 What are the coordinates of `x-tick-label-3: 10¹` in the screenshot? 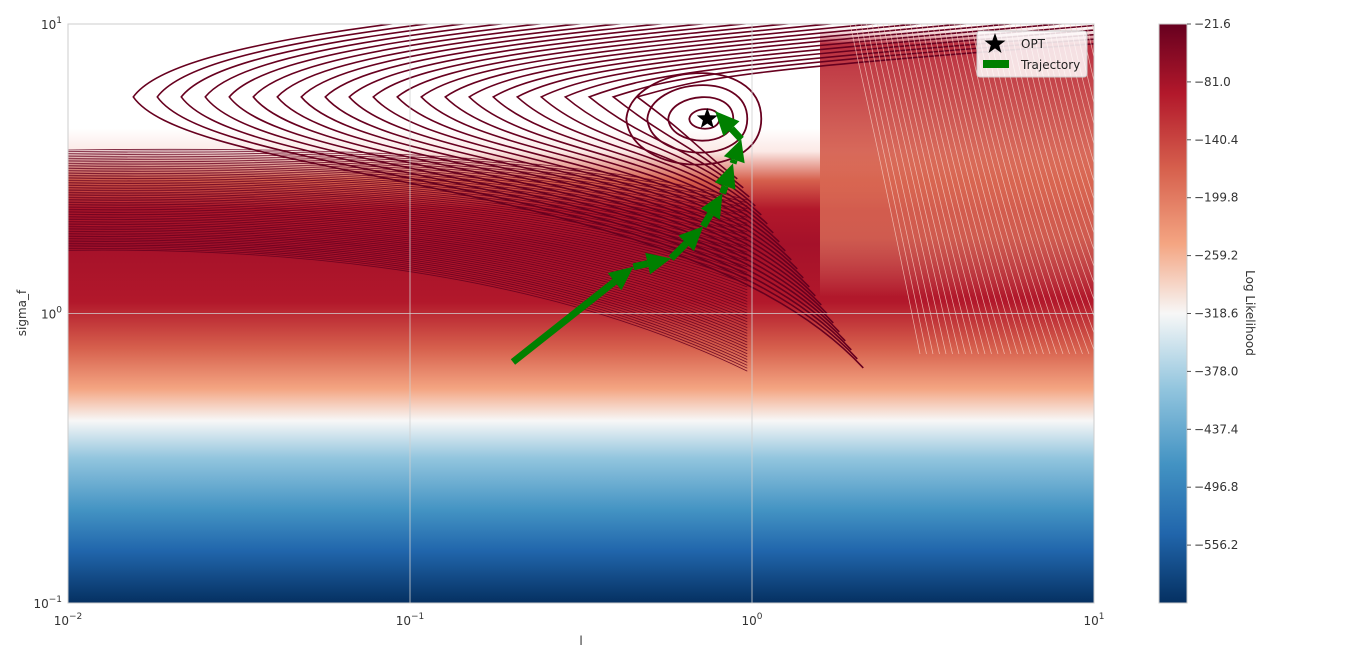 It's located at (1093, 620).